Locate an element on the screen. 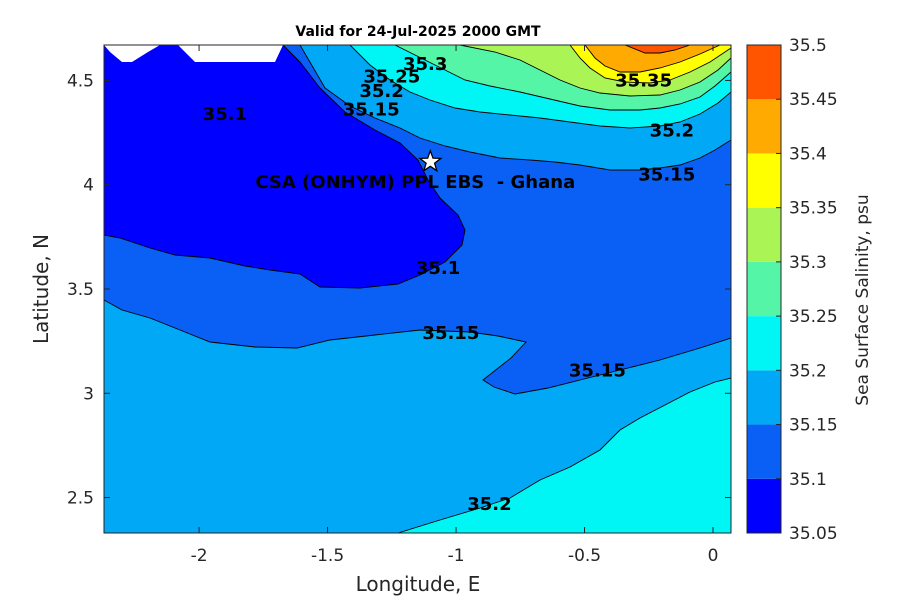  station-star-icon is located at coordinates (430, 160).